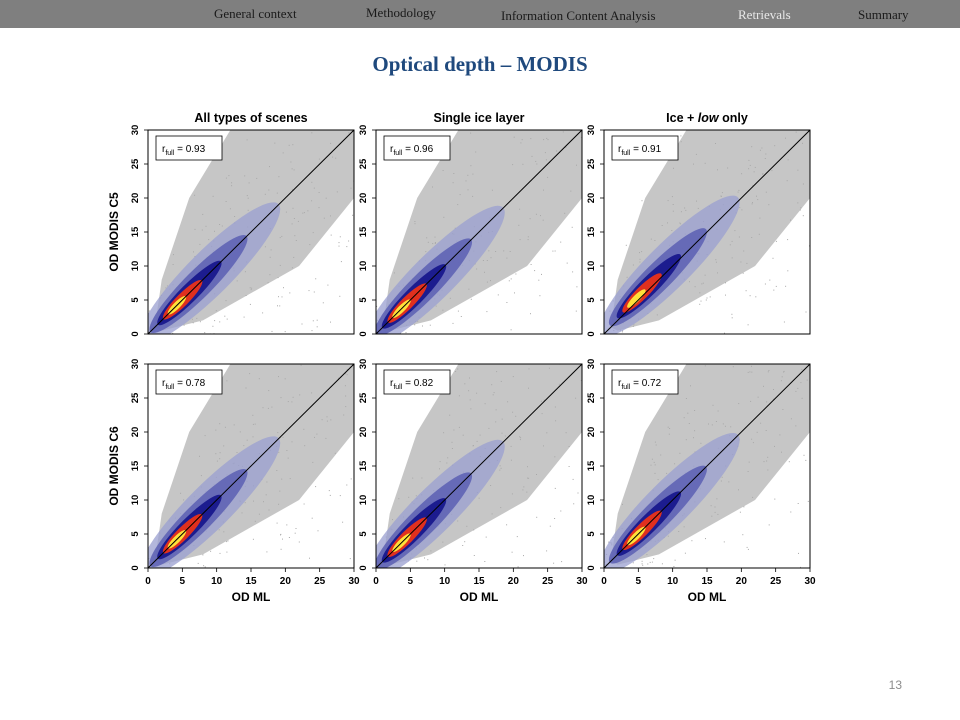  What do you see at coordinates (250, 118) in the screenshot?
I see `panel-title: All types of scenes` at bounding box center [250, 118].